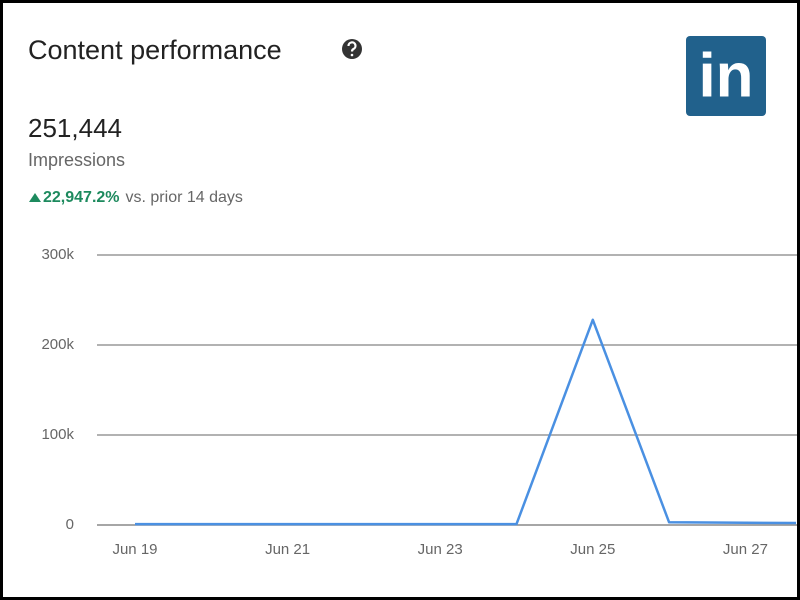  I want to click on logo: in, so click(726, 76).